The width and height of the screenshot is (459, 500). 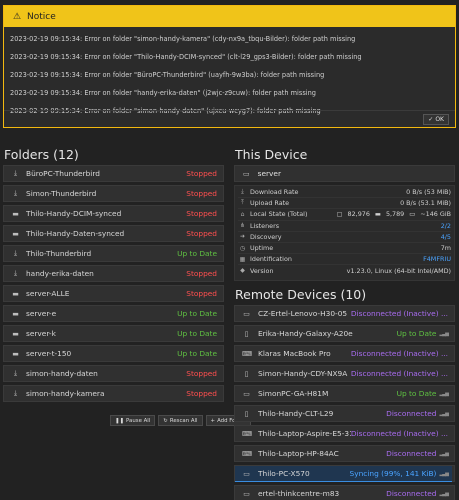 What do you see at coordinates (284, 473) in the screenshot?
I see `device-name: Thilo-PC-X570` at bounding box center [284, 473].